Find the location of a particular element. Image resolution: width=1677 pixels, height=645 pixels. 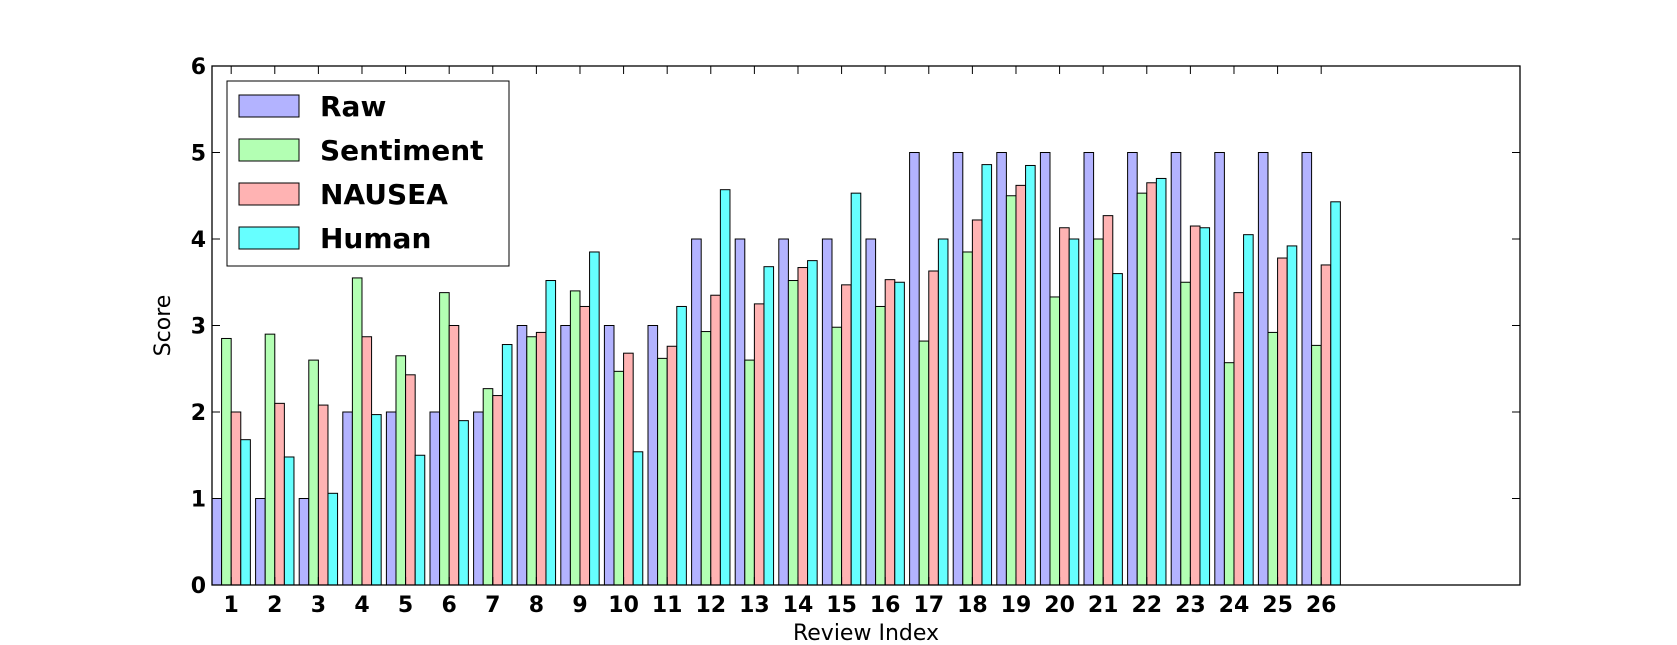

x-tick-label: 13 is located at coordinates (754, 605).